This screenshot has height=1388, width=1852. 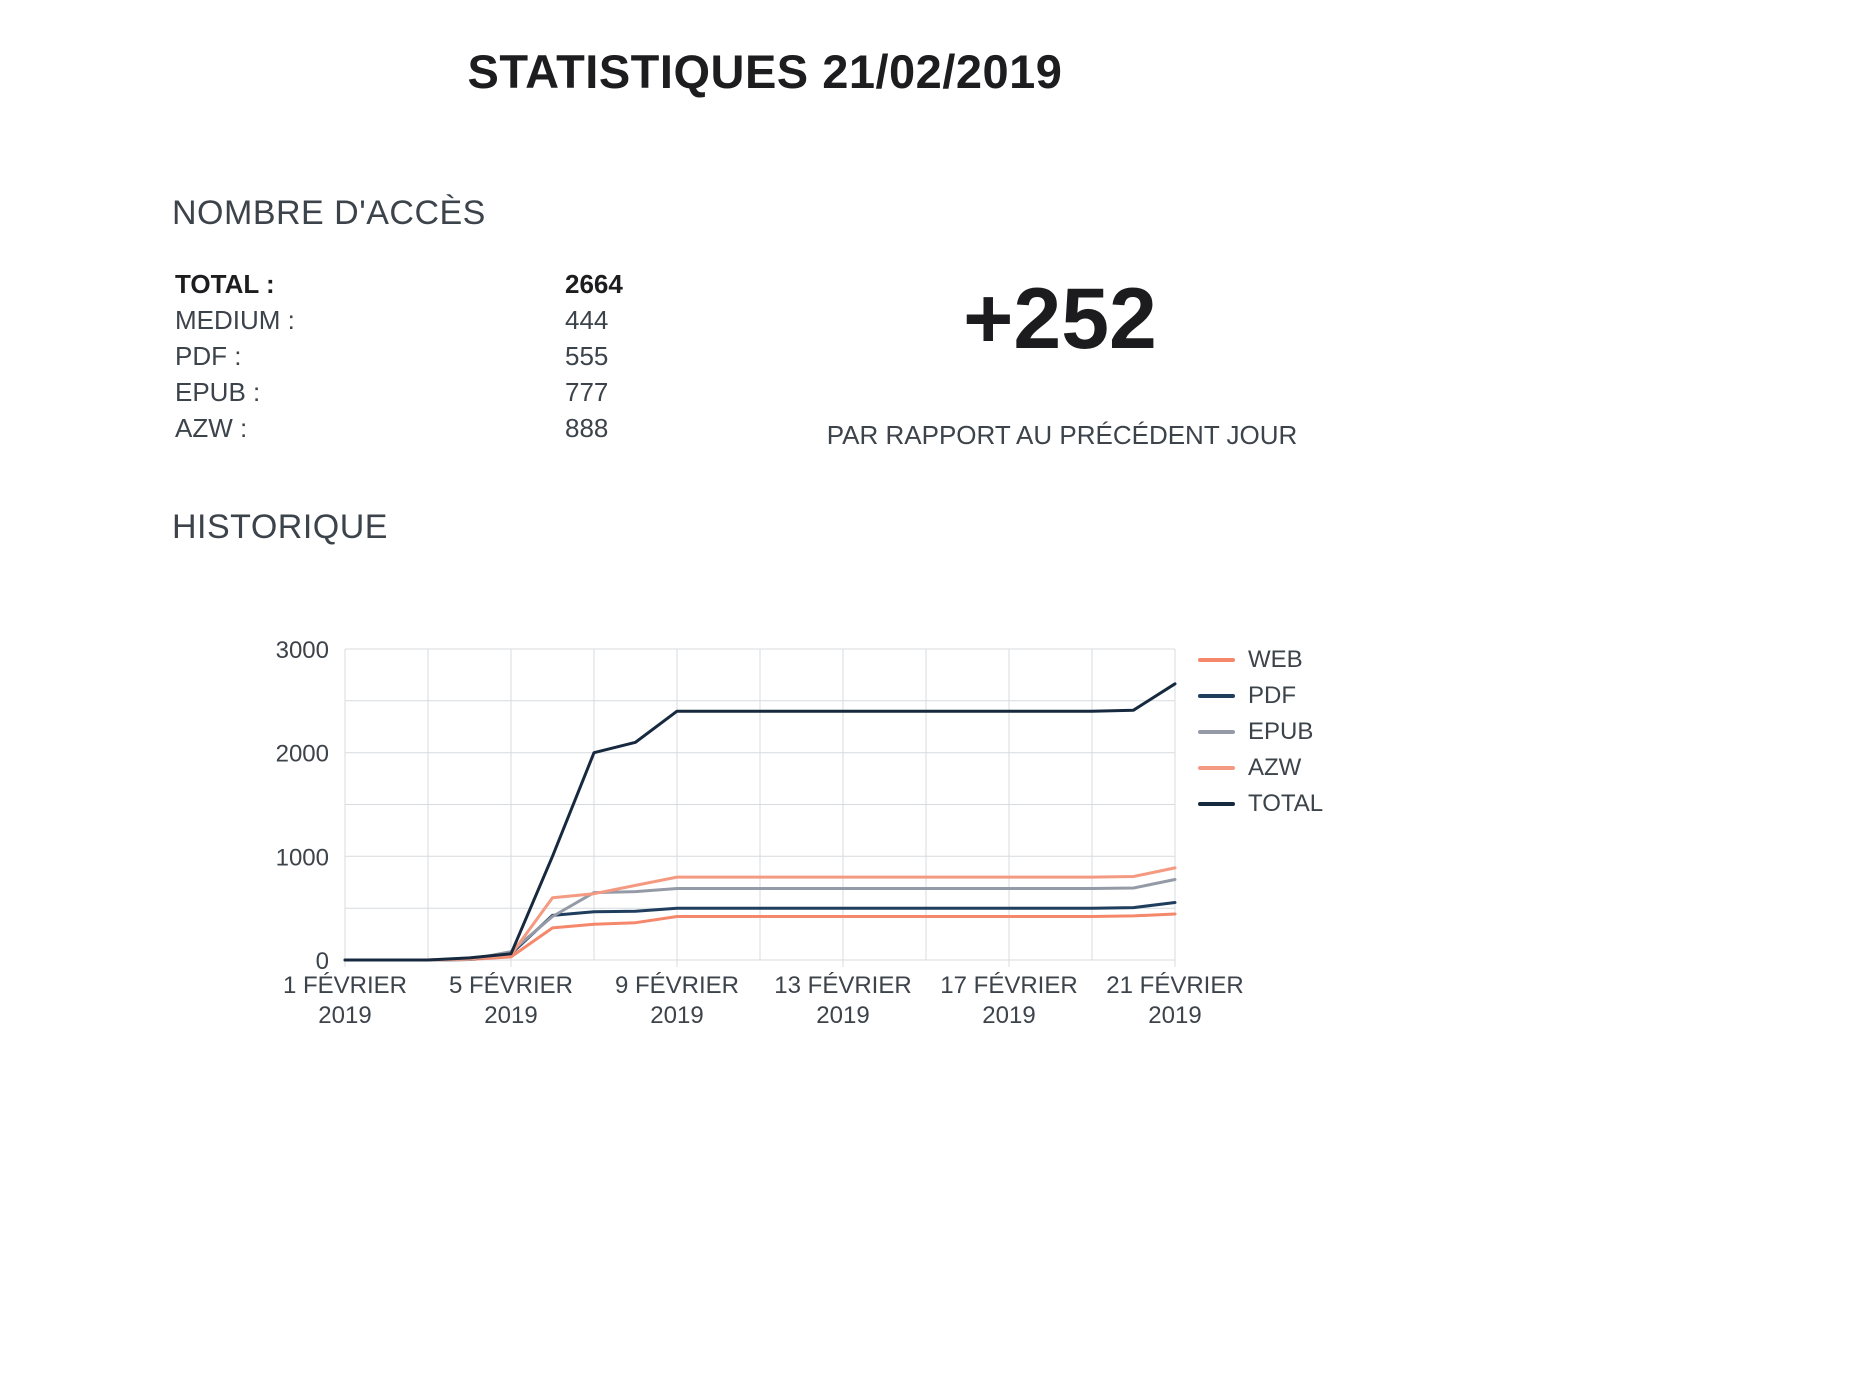 I want to click on x-axis-label: 5 FÉVRIER, so click(x=511, y=985).